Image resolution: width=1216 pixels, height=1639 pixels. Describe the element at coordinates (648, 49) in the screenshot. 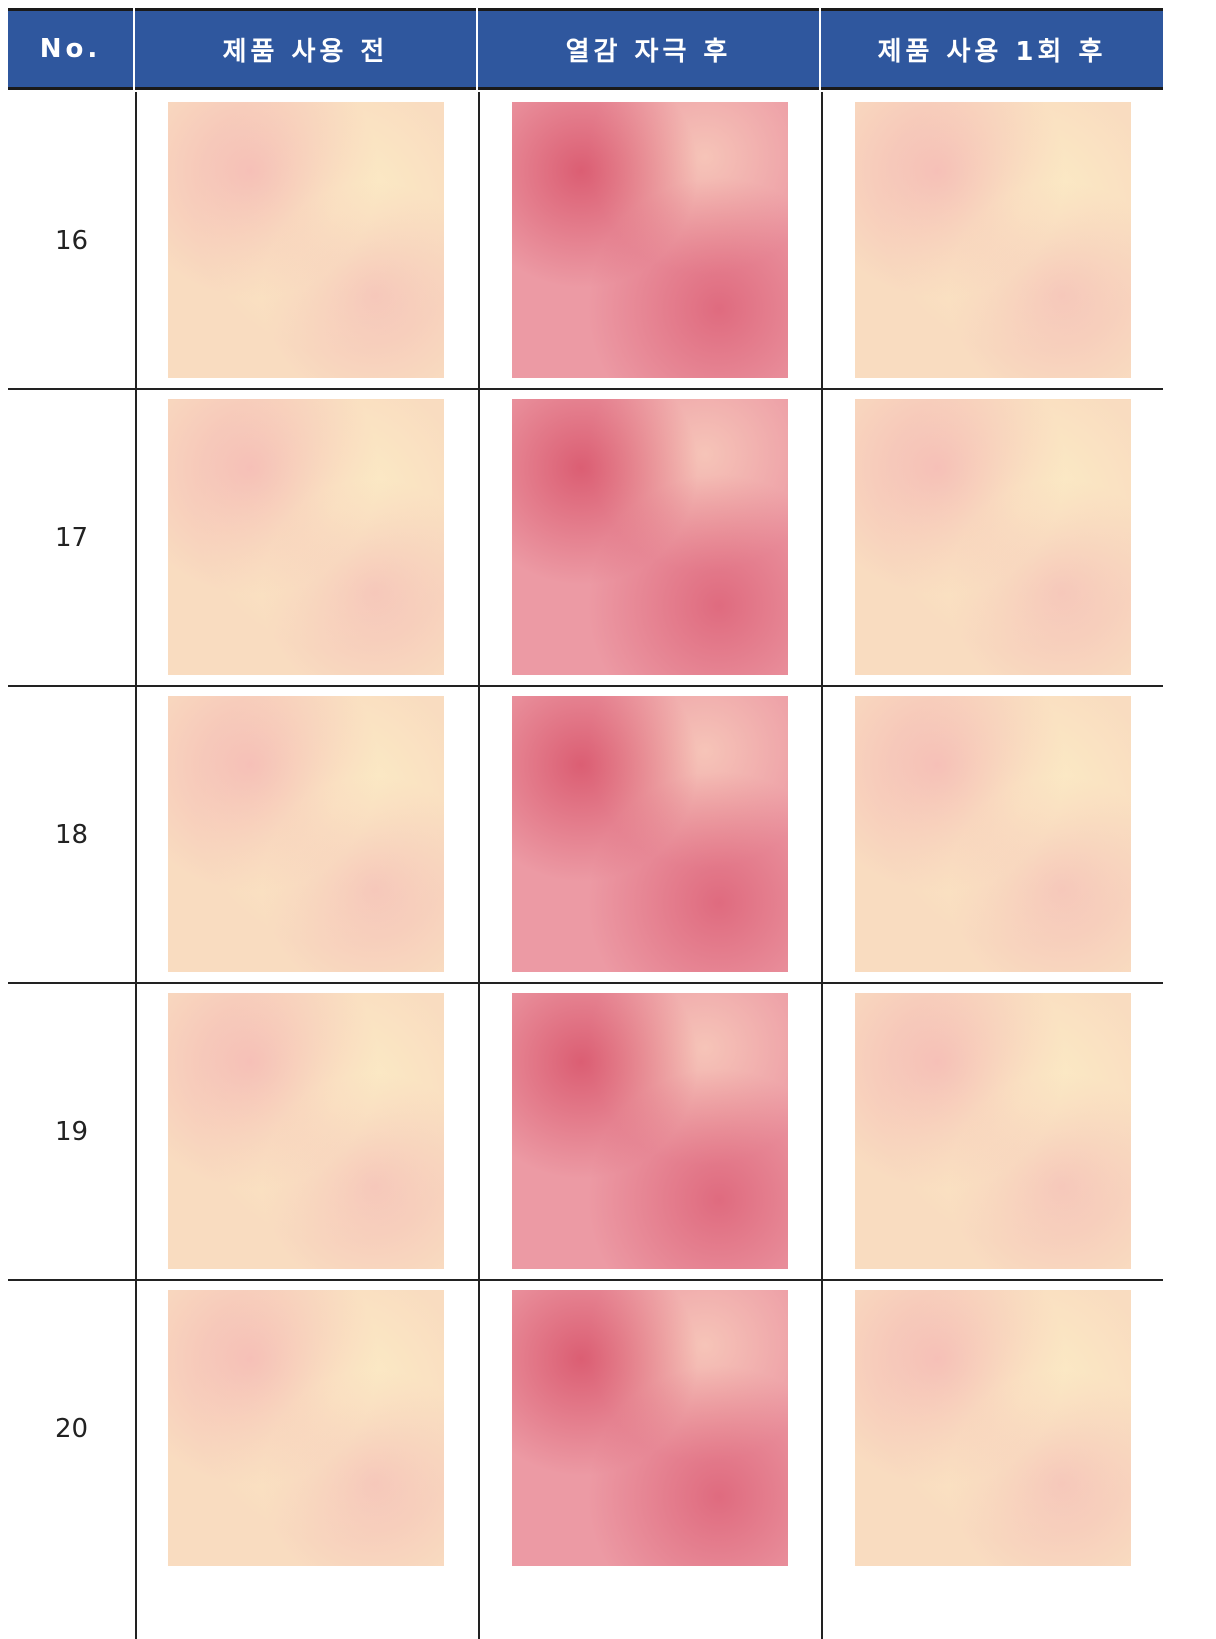

I see `header-cell: 열감 자극 후` at that location.